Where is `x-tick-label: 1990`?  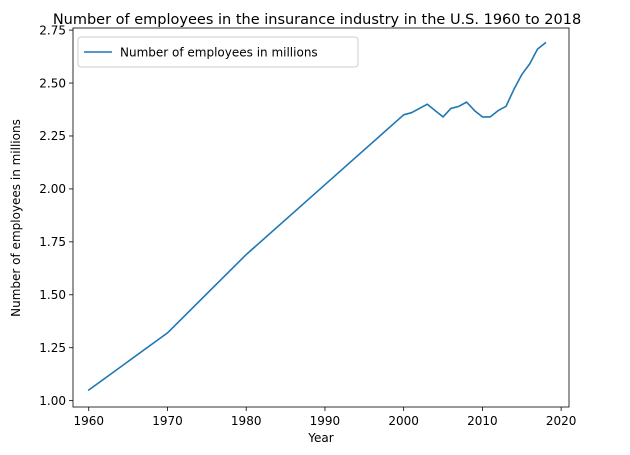
x-tick-label: 1990 is located at coordinates (325, 421).